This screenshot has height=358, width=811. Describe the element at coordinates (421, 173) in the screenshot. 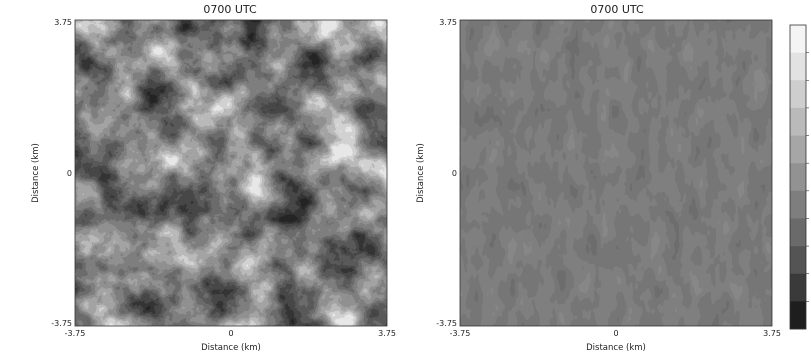

I see `right-ylabel: Distance (km)` at that location.